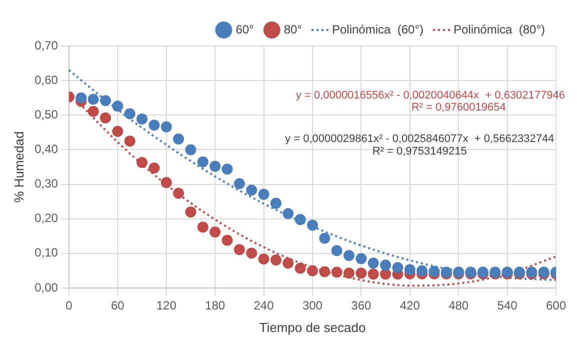 This screenshot has height=348, width=577. What do you see at coordinates (556, 305) in the screenshot?
I see `x-tick-label: 600` at bounding box center [556, 305].